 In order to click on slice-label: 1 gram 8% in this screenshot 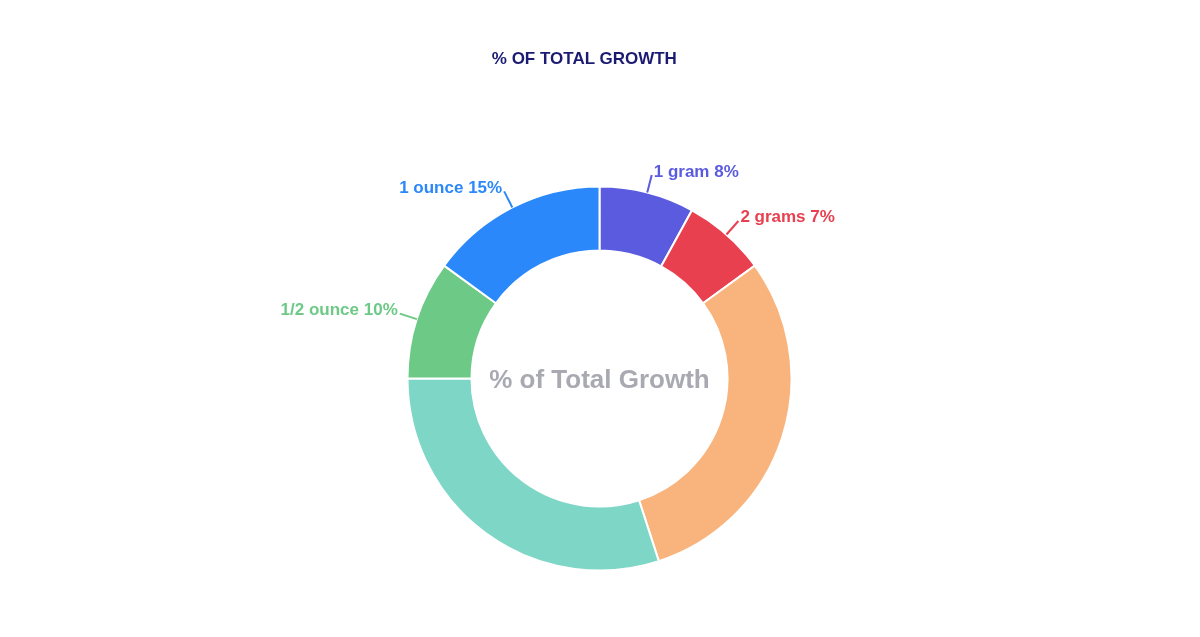, I will do `click(696, 171)`.